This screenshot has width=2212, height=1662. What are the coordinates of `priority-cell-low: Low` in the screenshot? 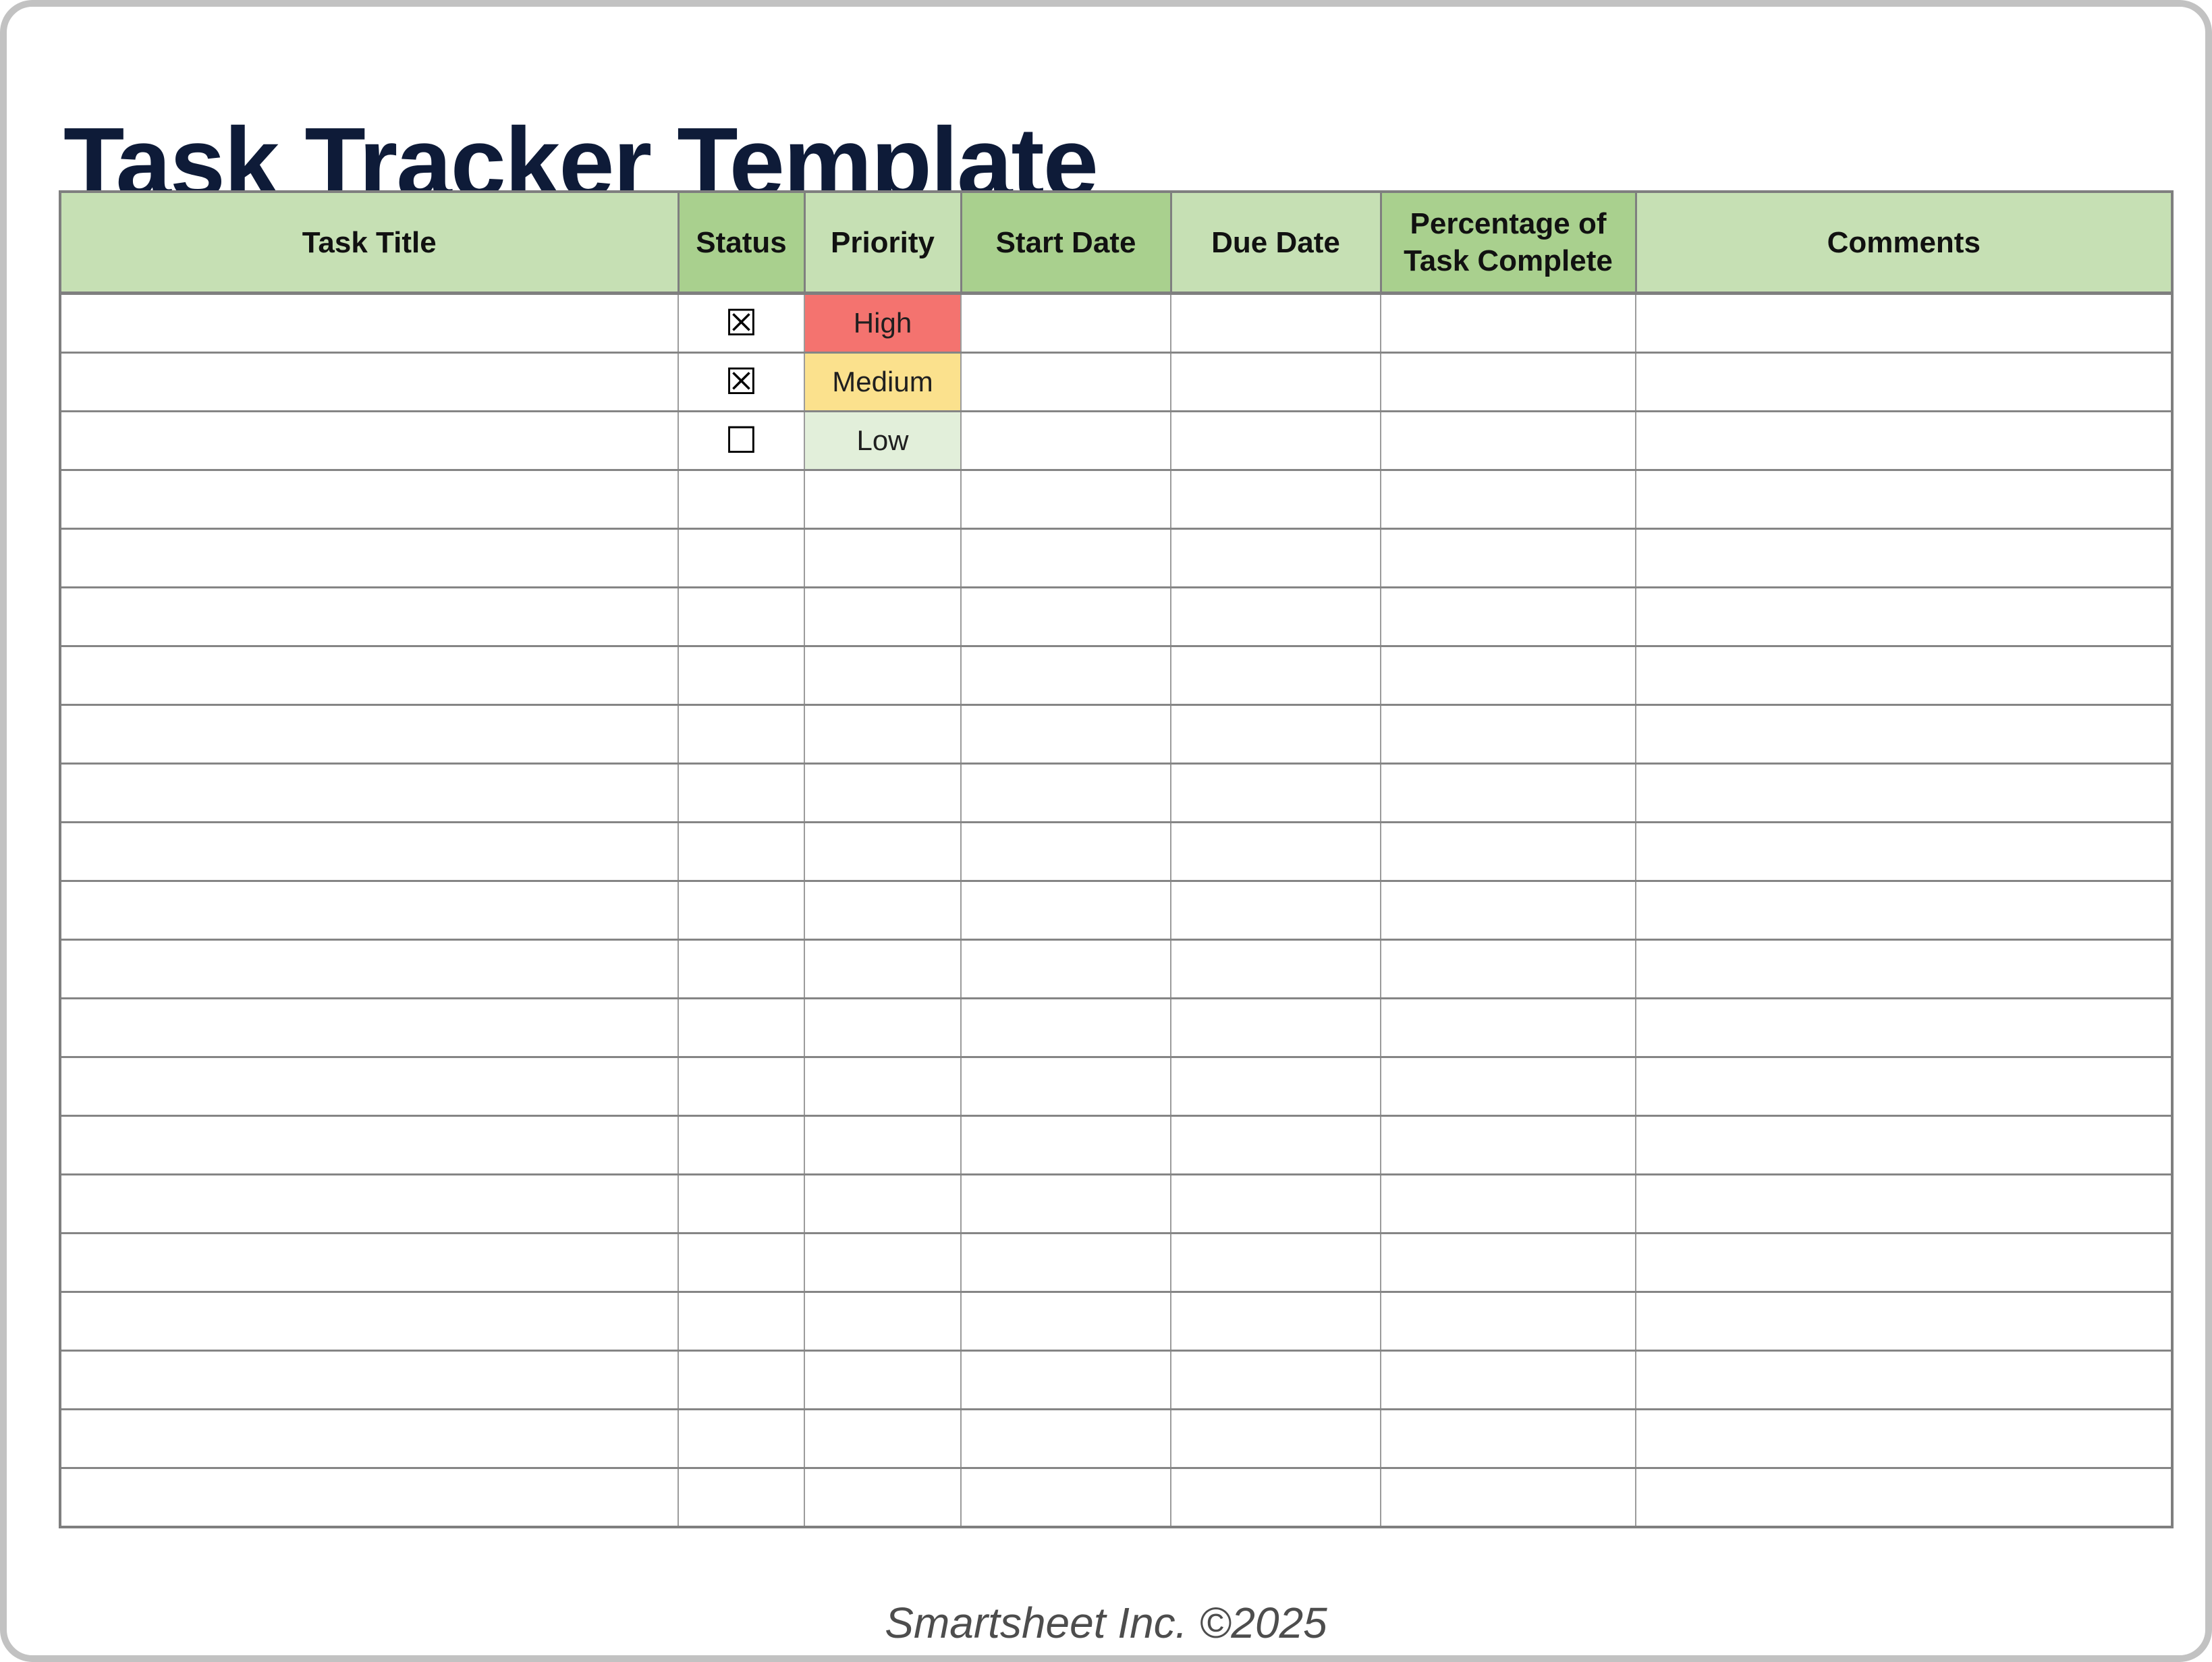 It's located at (883, 440).